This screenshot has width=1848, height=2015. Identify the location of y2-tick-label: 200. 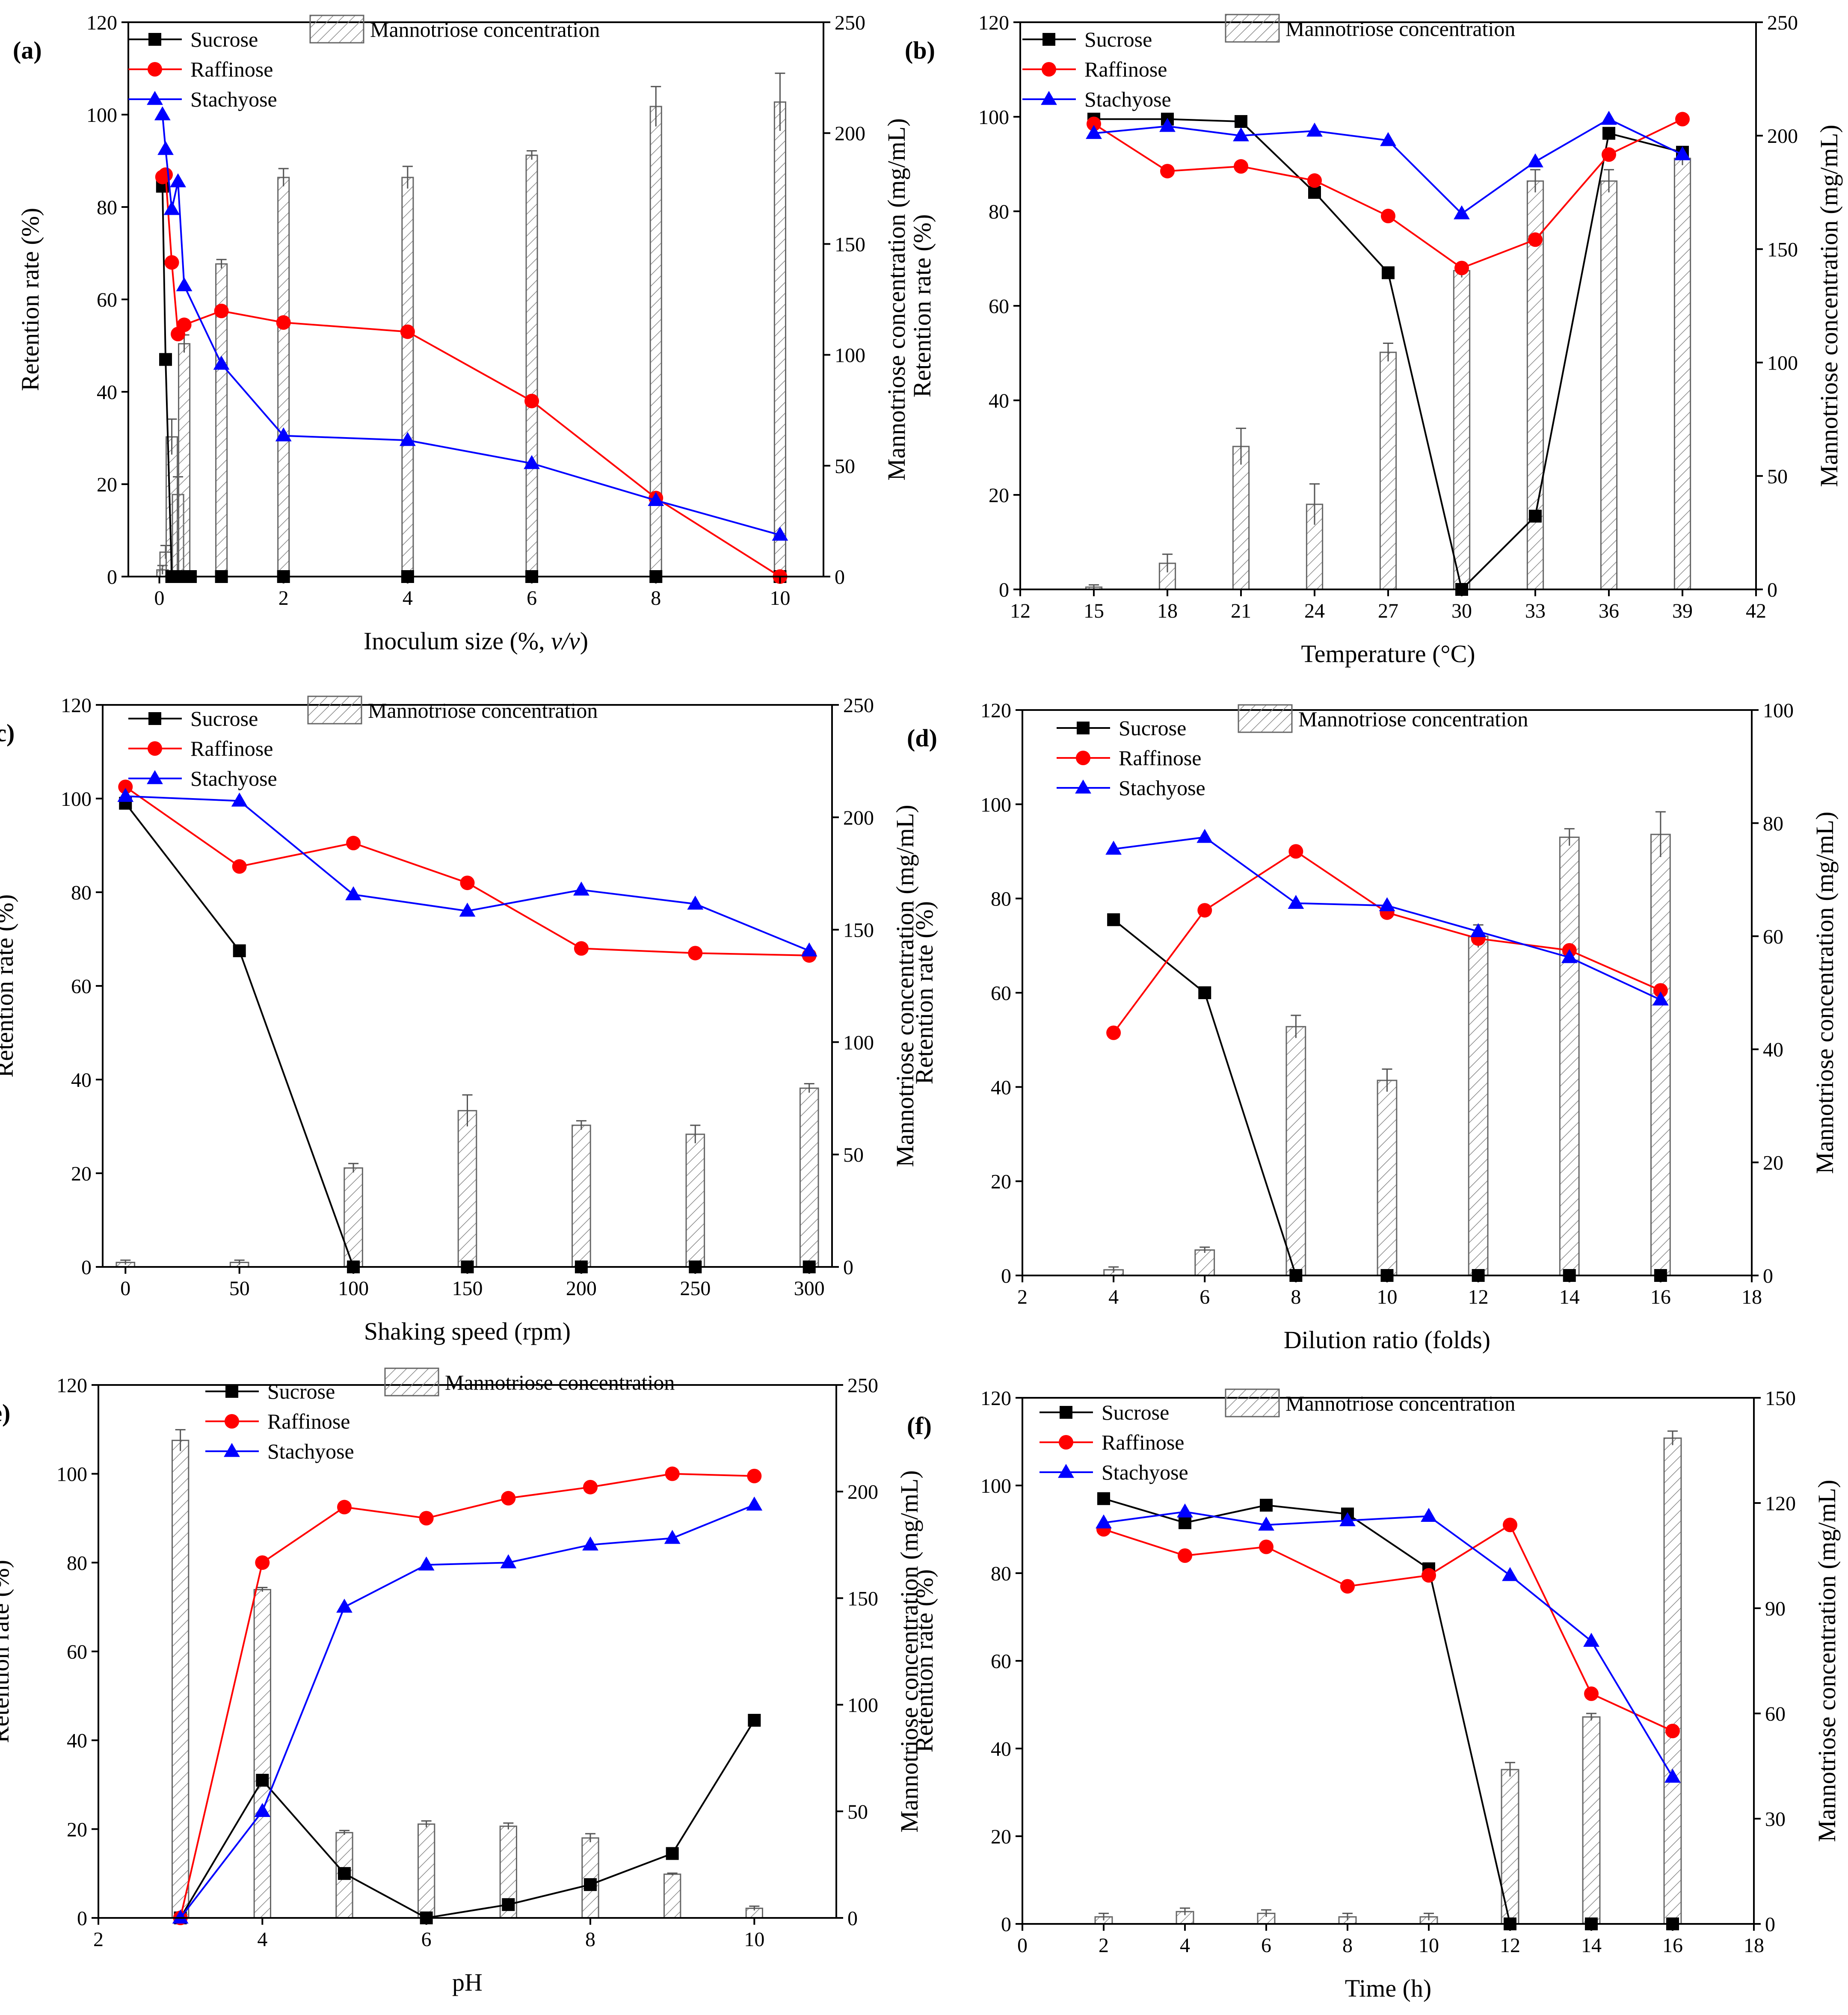
(1782, 136).